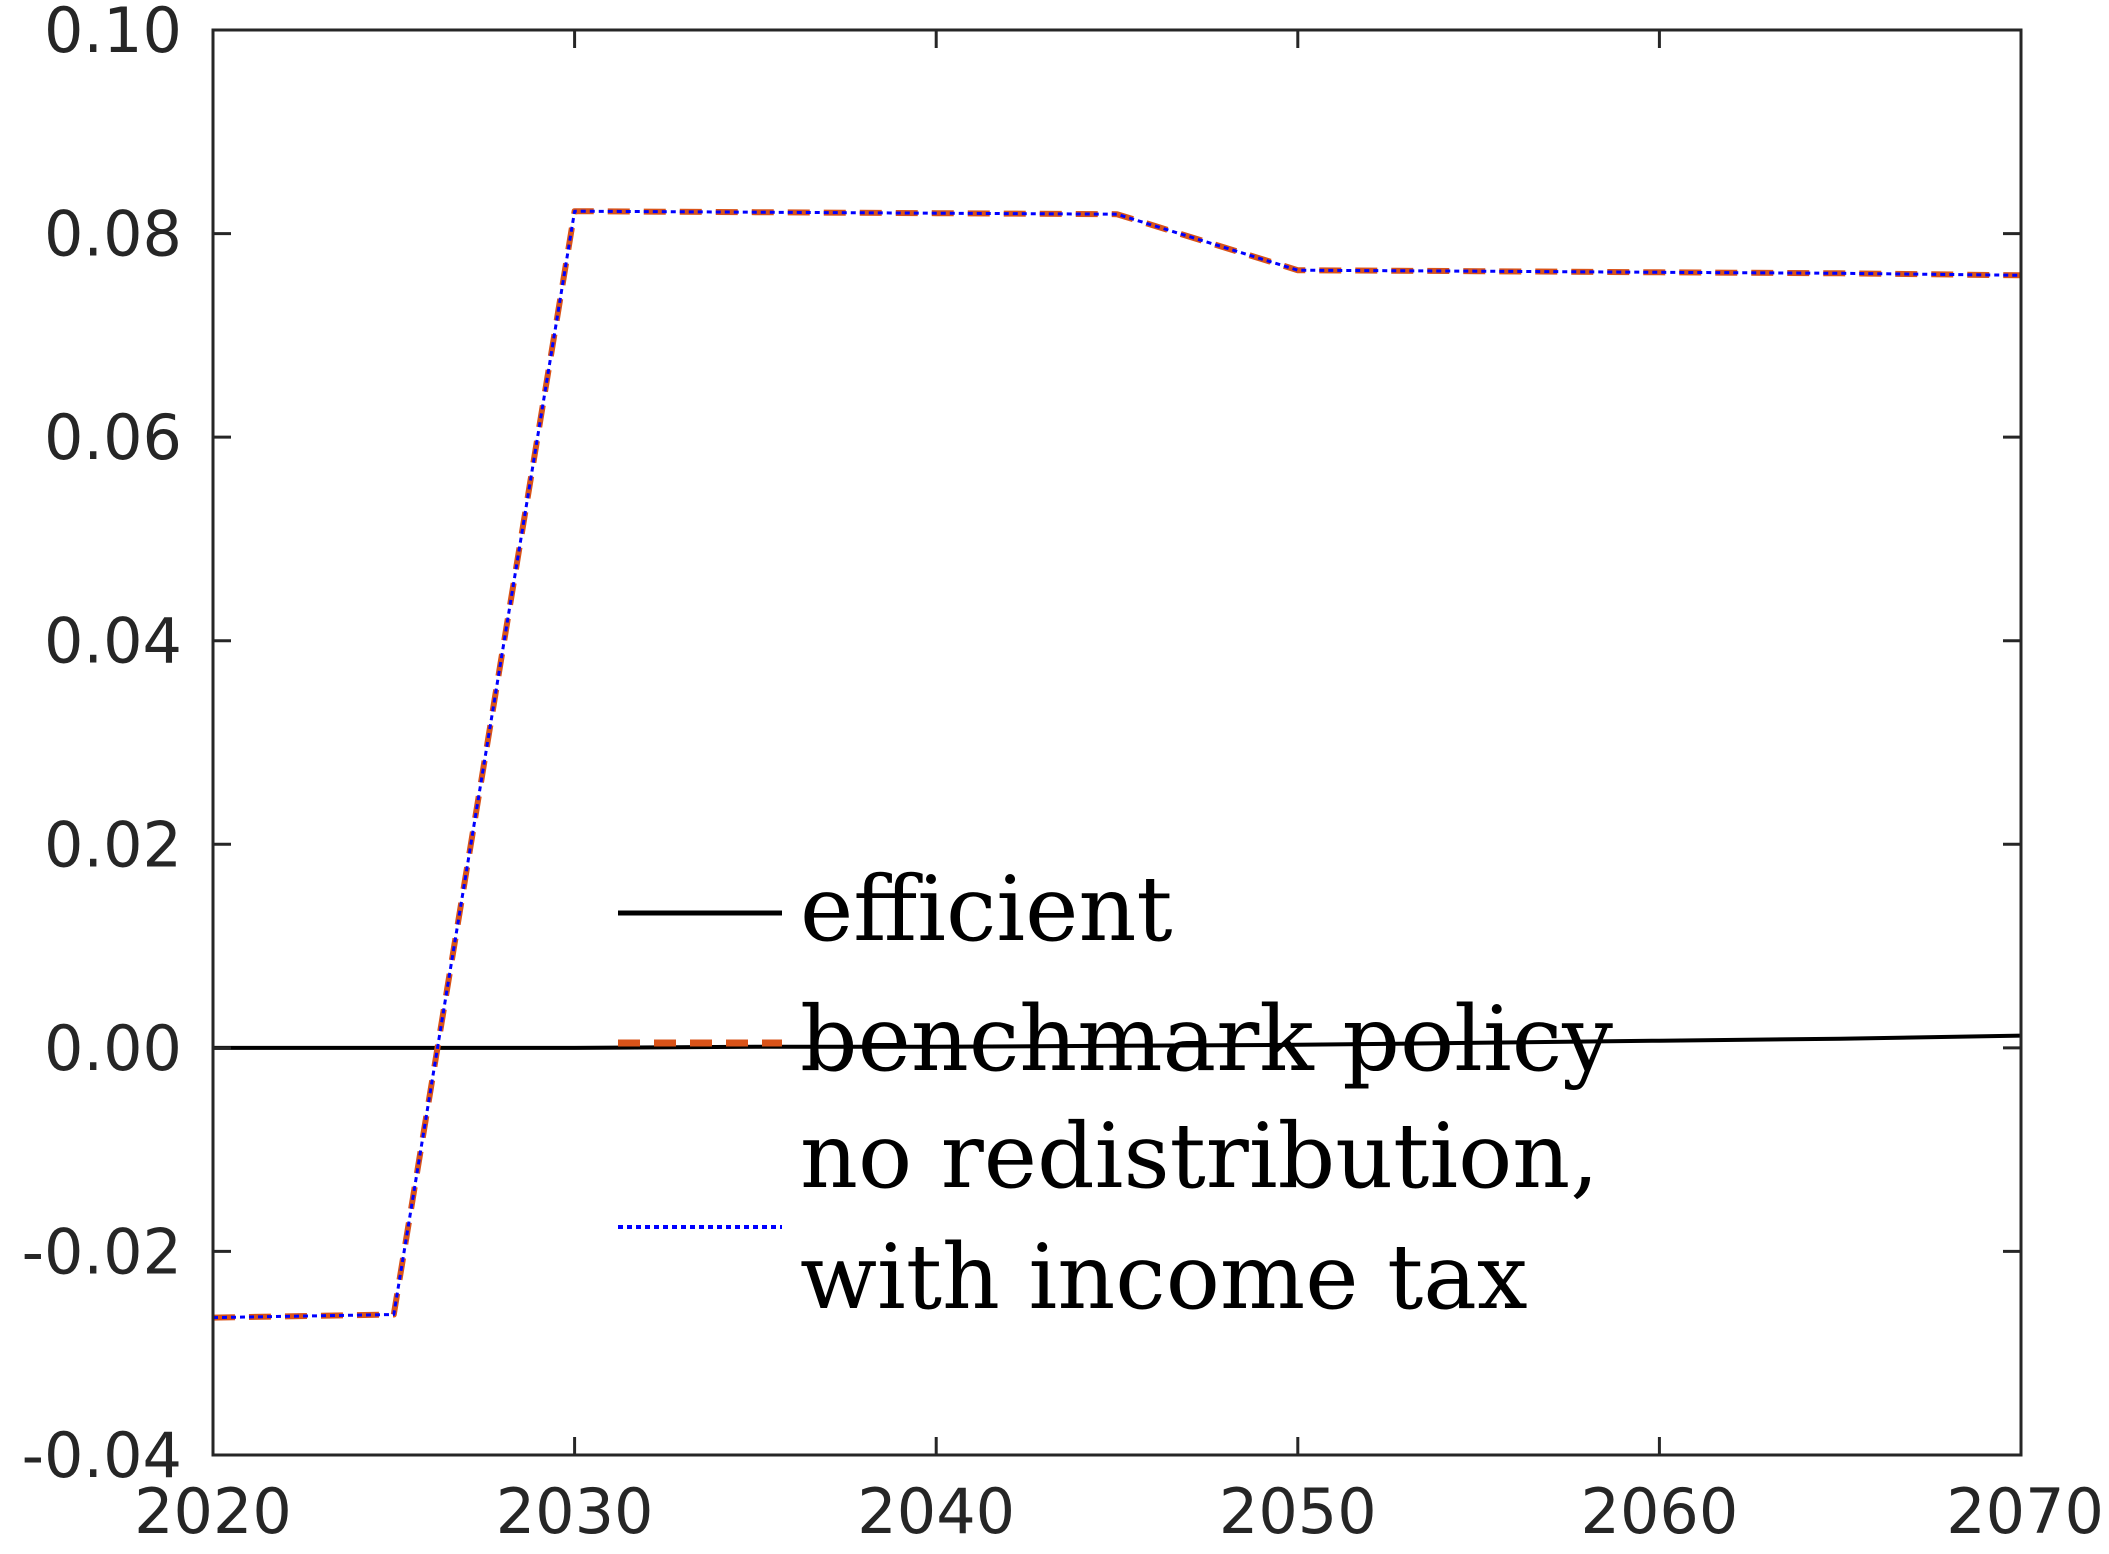  What do you see at coordinates (113, 641) in the screenshot?
I see `y-tick-label: 0.04` at bounding box center [113, 641].